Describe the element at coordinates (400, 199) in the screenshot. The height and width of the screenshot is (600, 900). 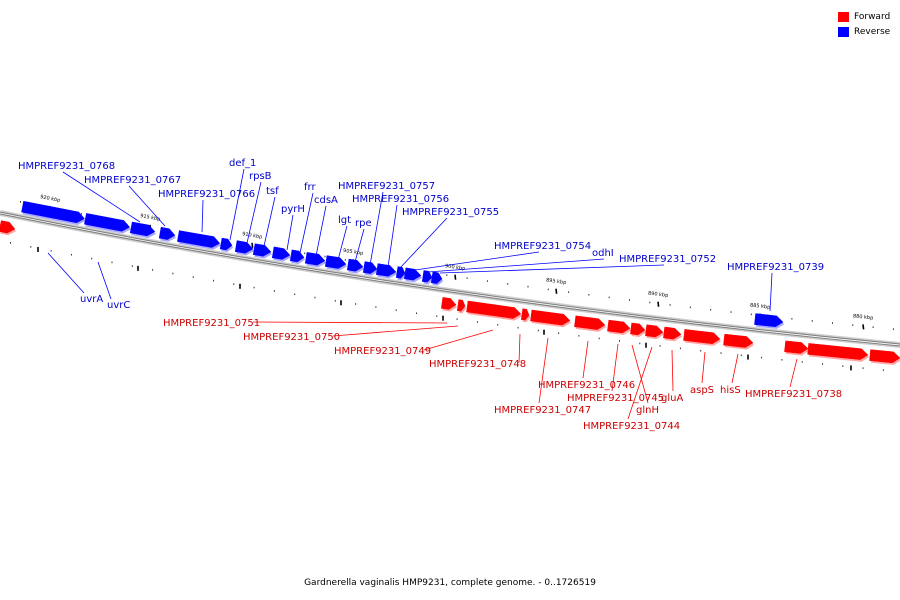
I see `gene-label-hmpref9231-0756: HMPREF9231_0756` at that location.